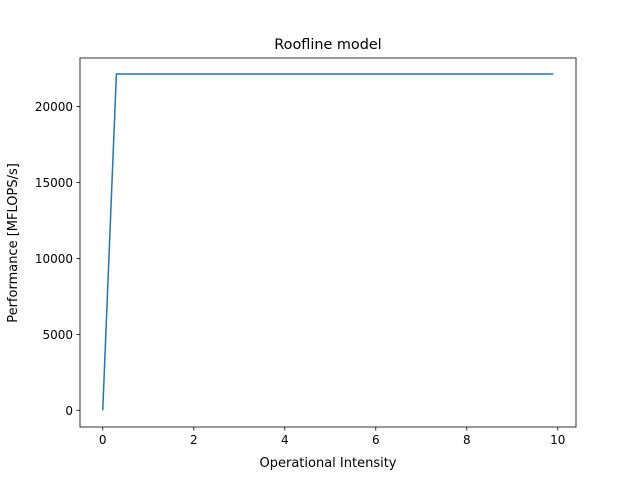 Image resolution: width=640 pixels, height=484 pixels. Describe the element at coordinates (328, 463) in the screenshot. I see `x-axis-label: Operational Intensity` at that location.